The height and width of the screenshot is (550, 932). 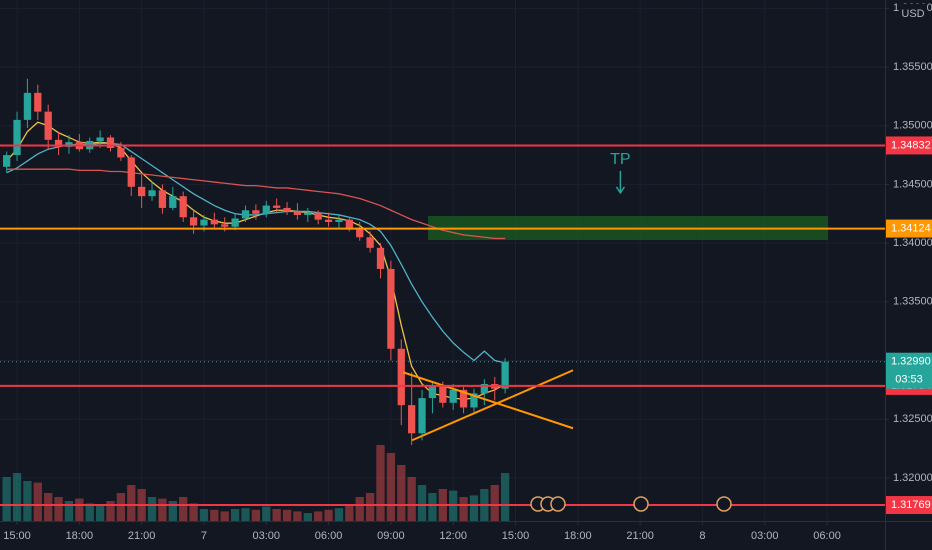 I want to click on x-tick-label: 06:00, so click(x=329, y=536).